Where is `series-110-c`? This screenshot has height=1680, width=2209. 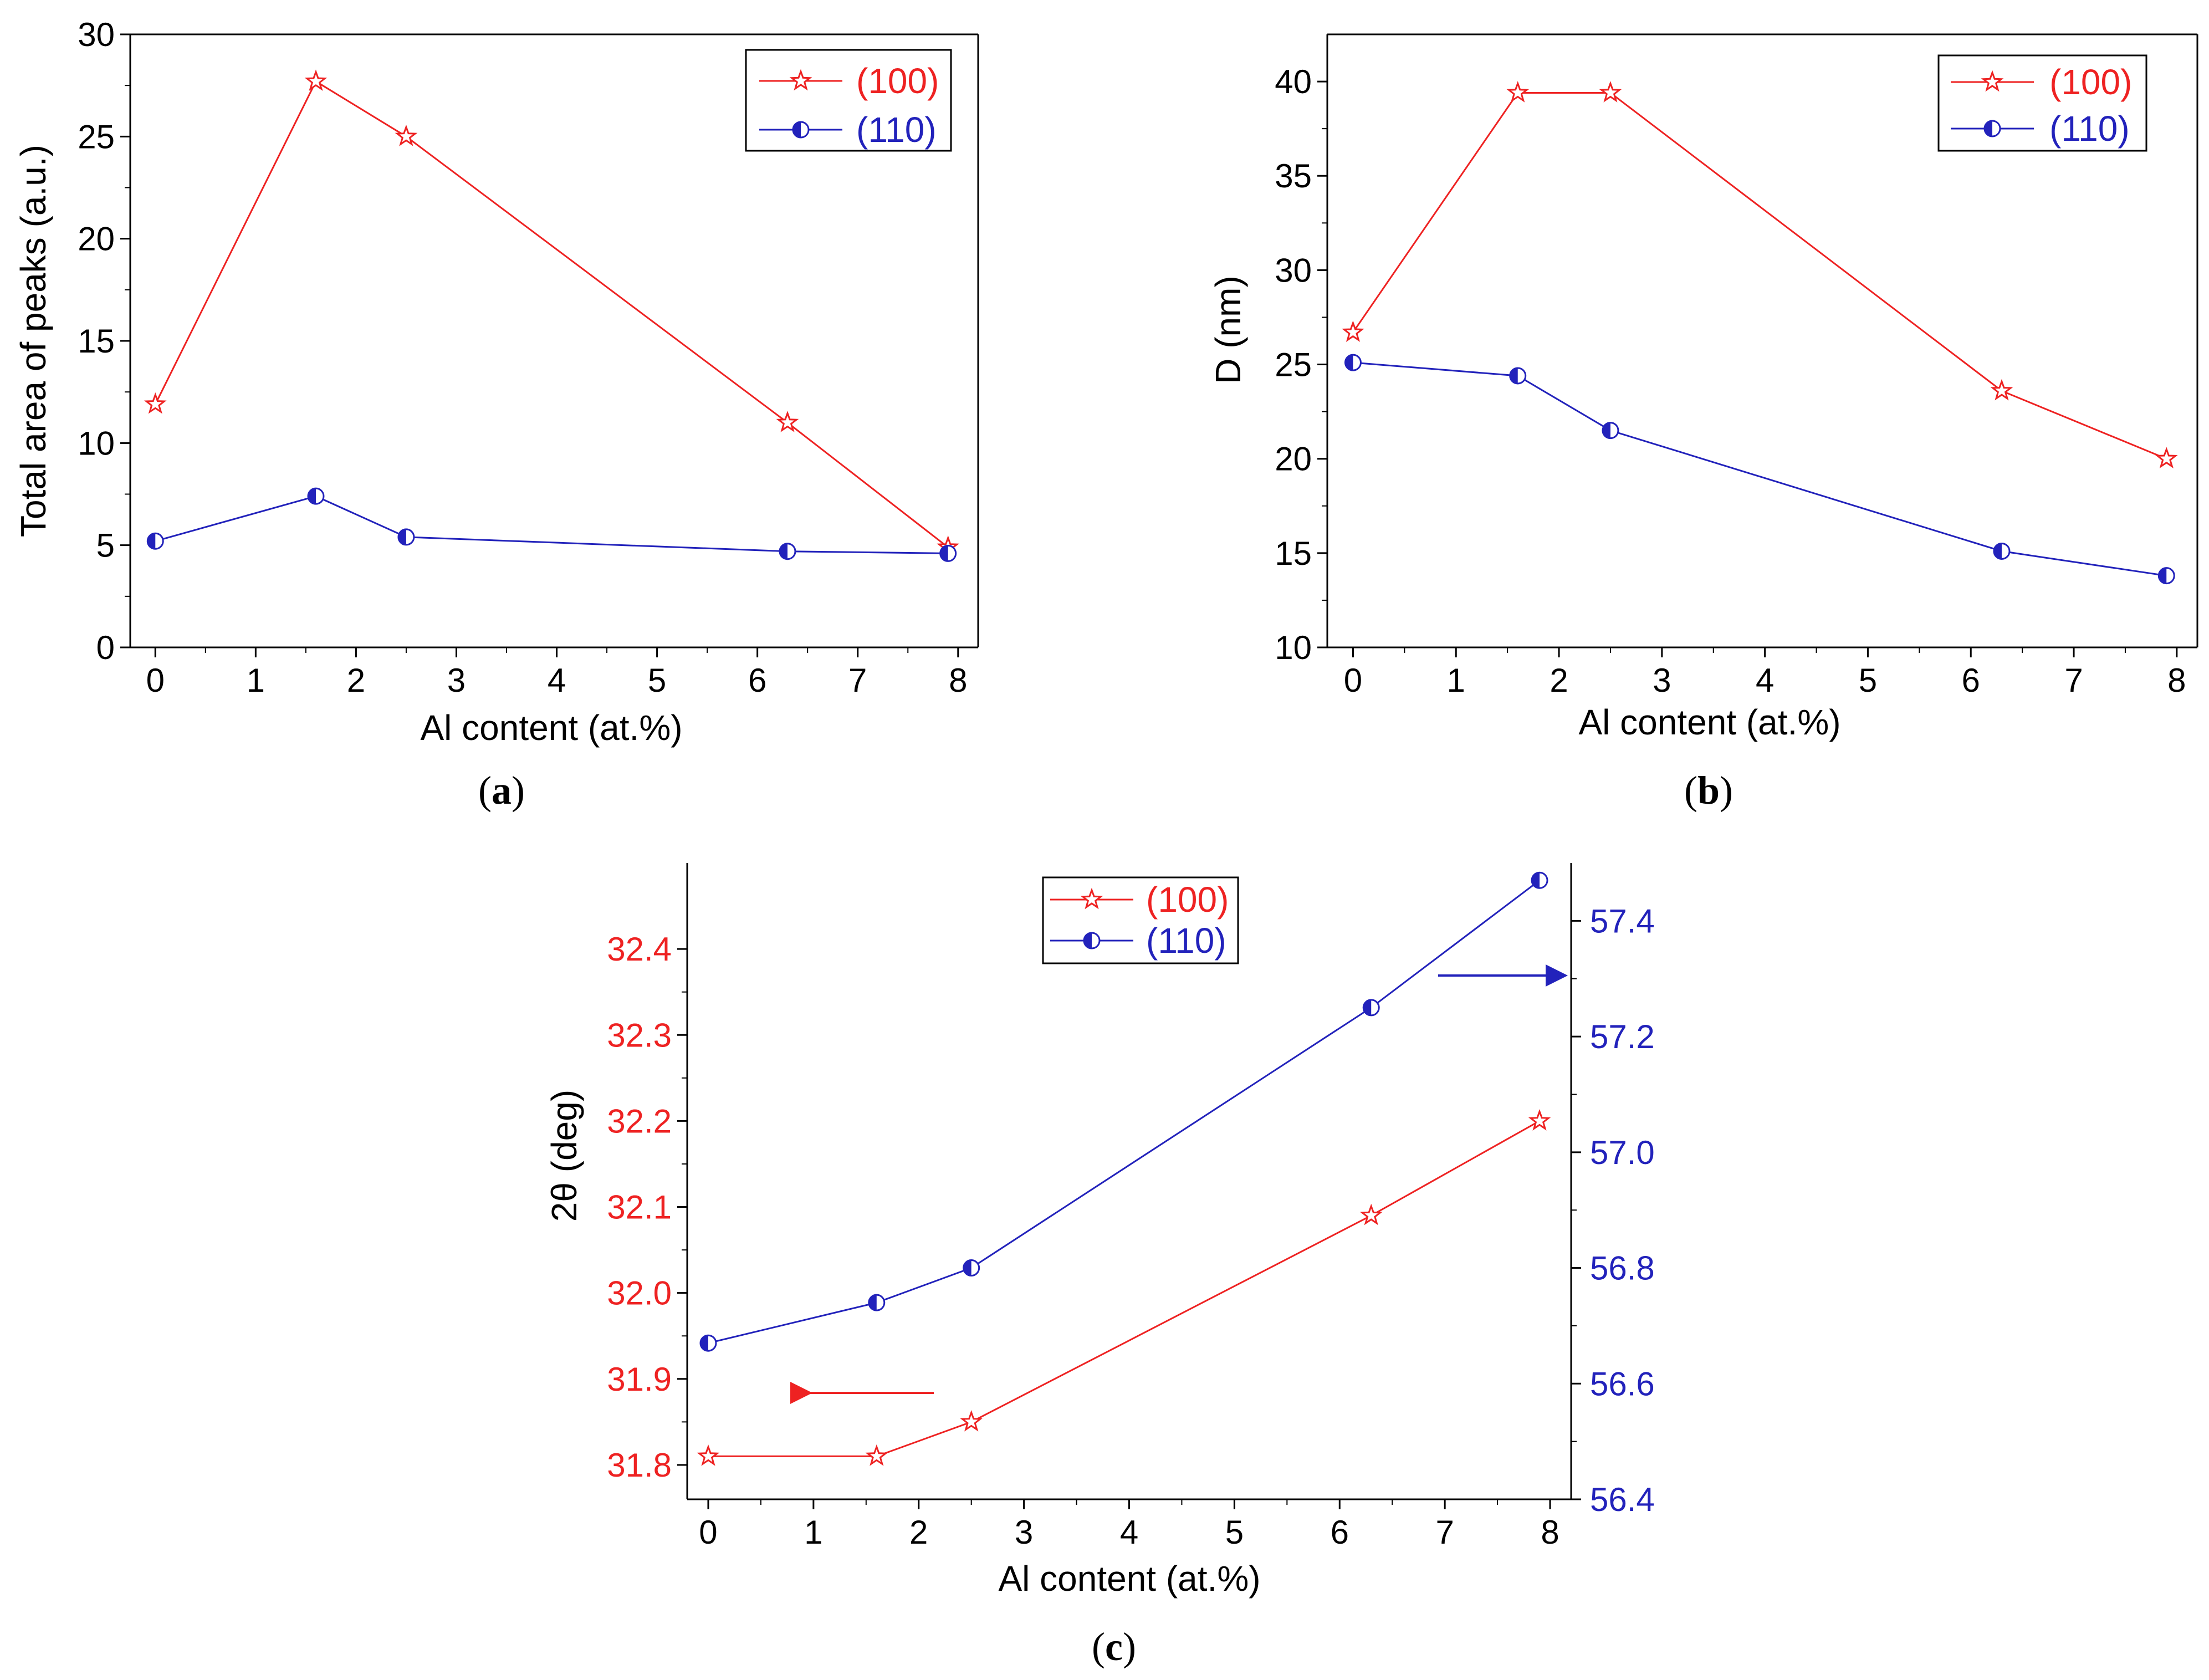
series-110-c is located at coordinates (1123, 1111).